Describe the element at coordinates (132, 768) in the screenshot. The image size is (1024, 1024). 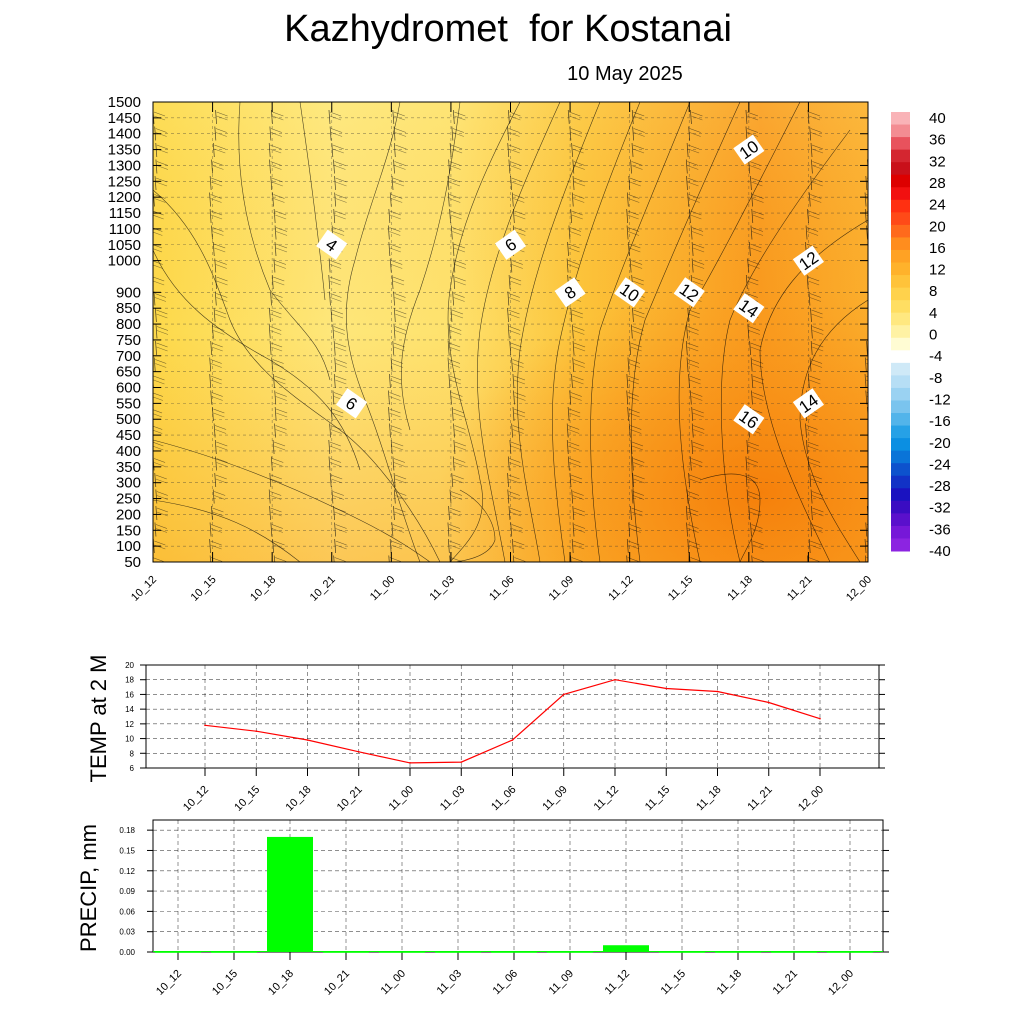
I see `temp-y-tick-label: 6` at that location.